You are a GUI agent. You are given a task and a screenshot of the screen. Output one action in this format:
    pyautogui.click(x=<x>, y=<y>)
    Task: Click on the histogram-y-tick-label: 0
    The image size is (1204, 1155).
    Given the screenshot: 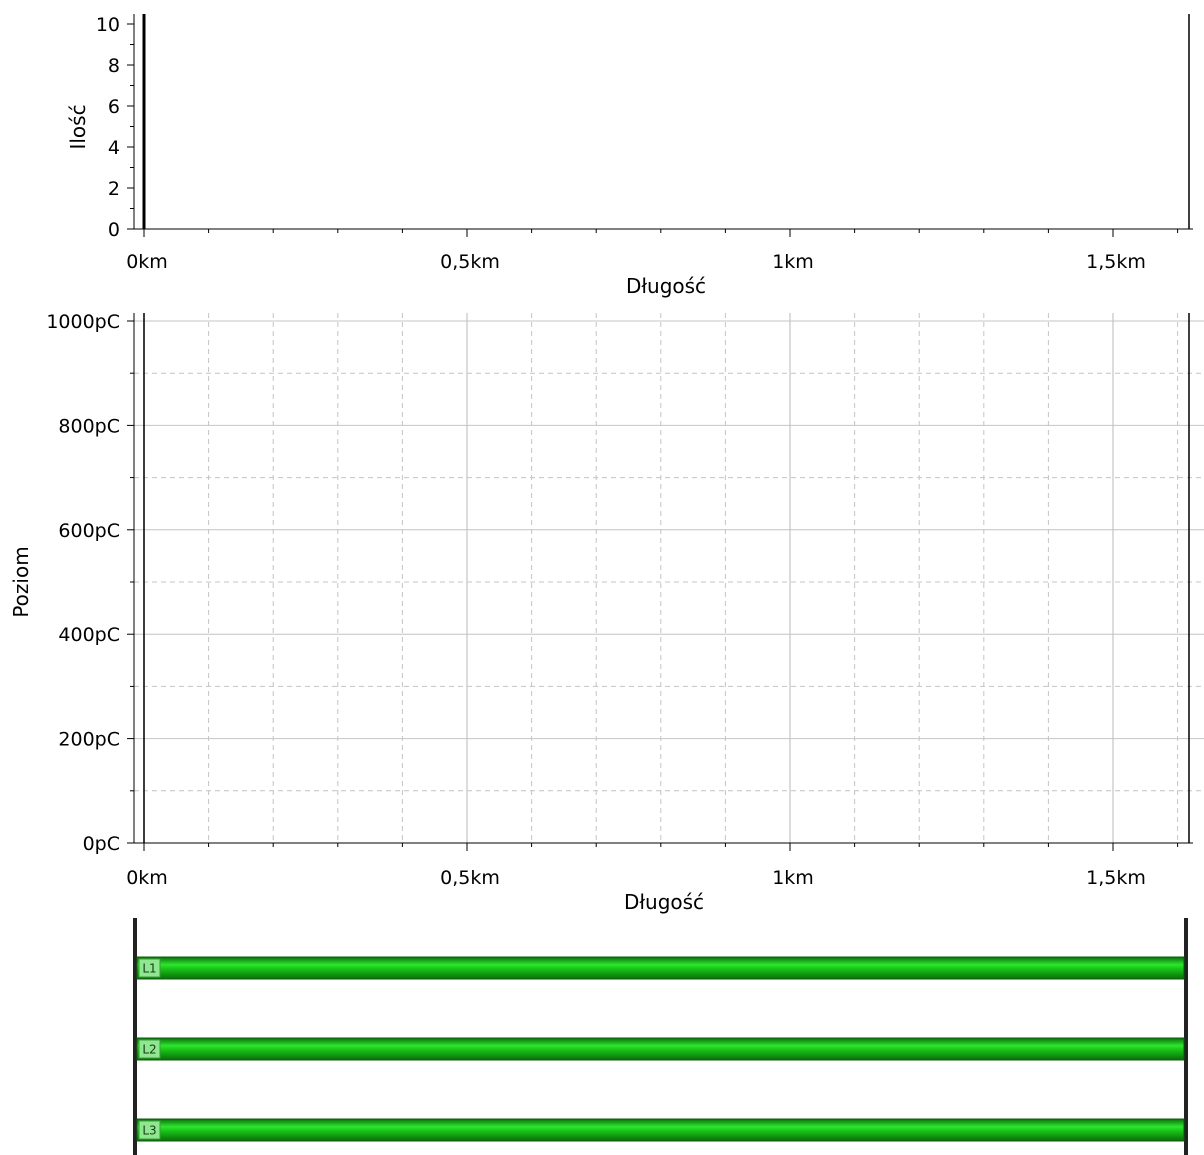 What is the action you would take?
    pyautogui.click(x=114, y=230)
    